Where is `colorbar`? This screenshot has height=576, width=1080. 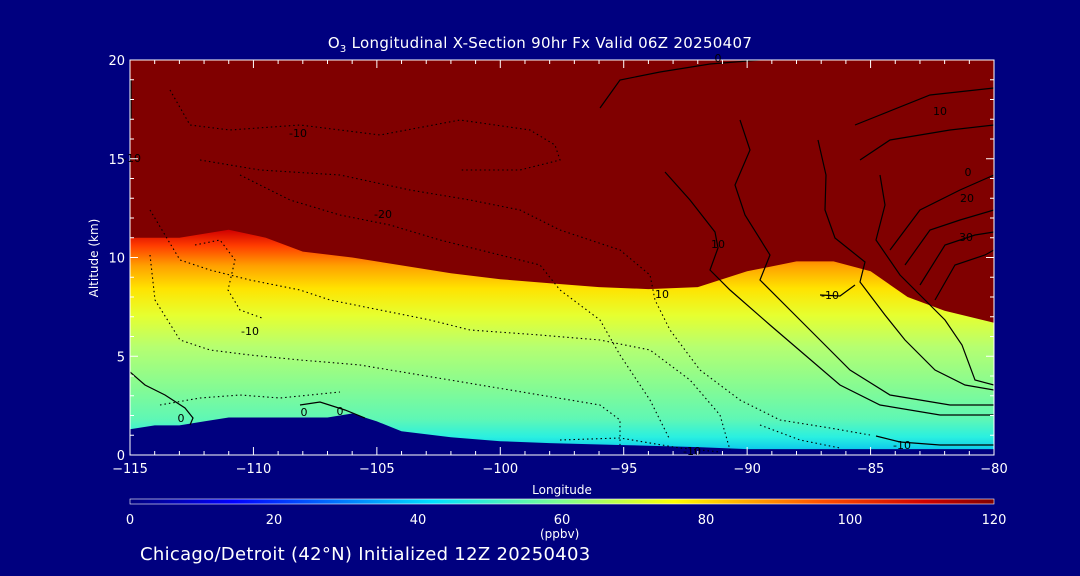
colorbar is located at coordinates (562, 501).